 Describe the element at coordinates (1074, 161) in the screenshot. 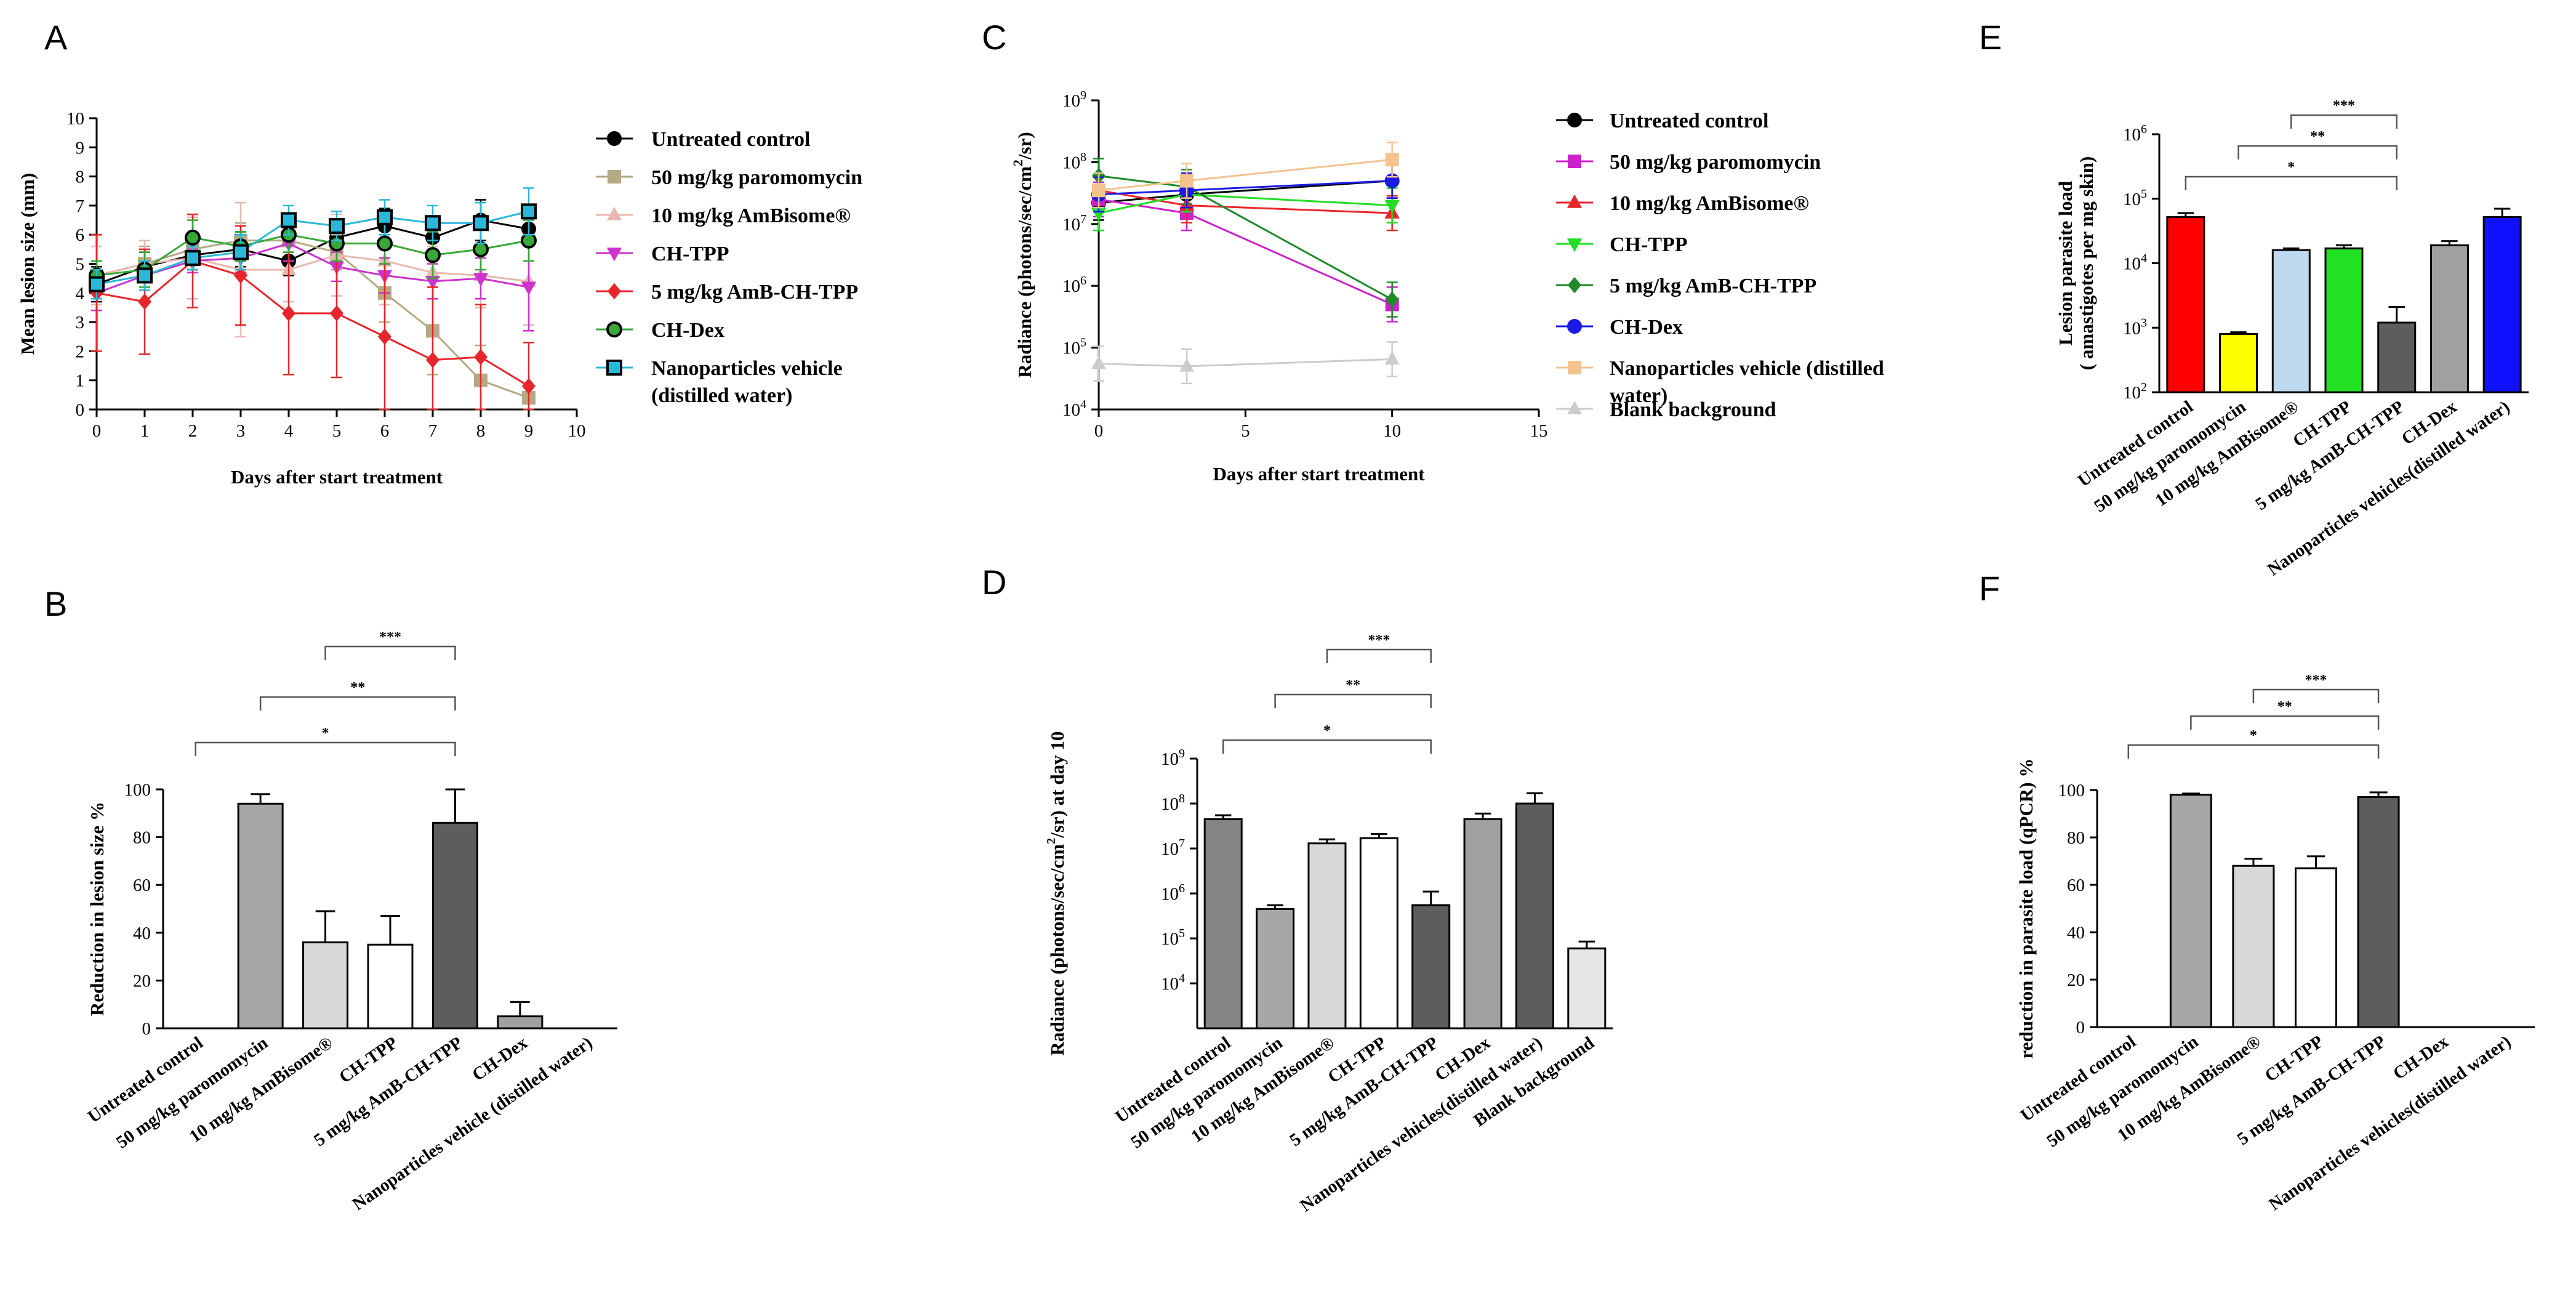

I see `y-tick-label: 10⁸` at that location.